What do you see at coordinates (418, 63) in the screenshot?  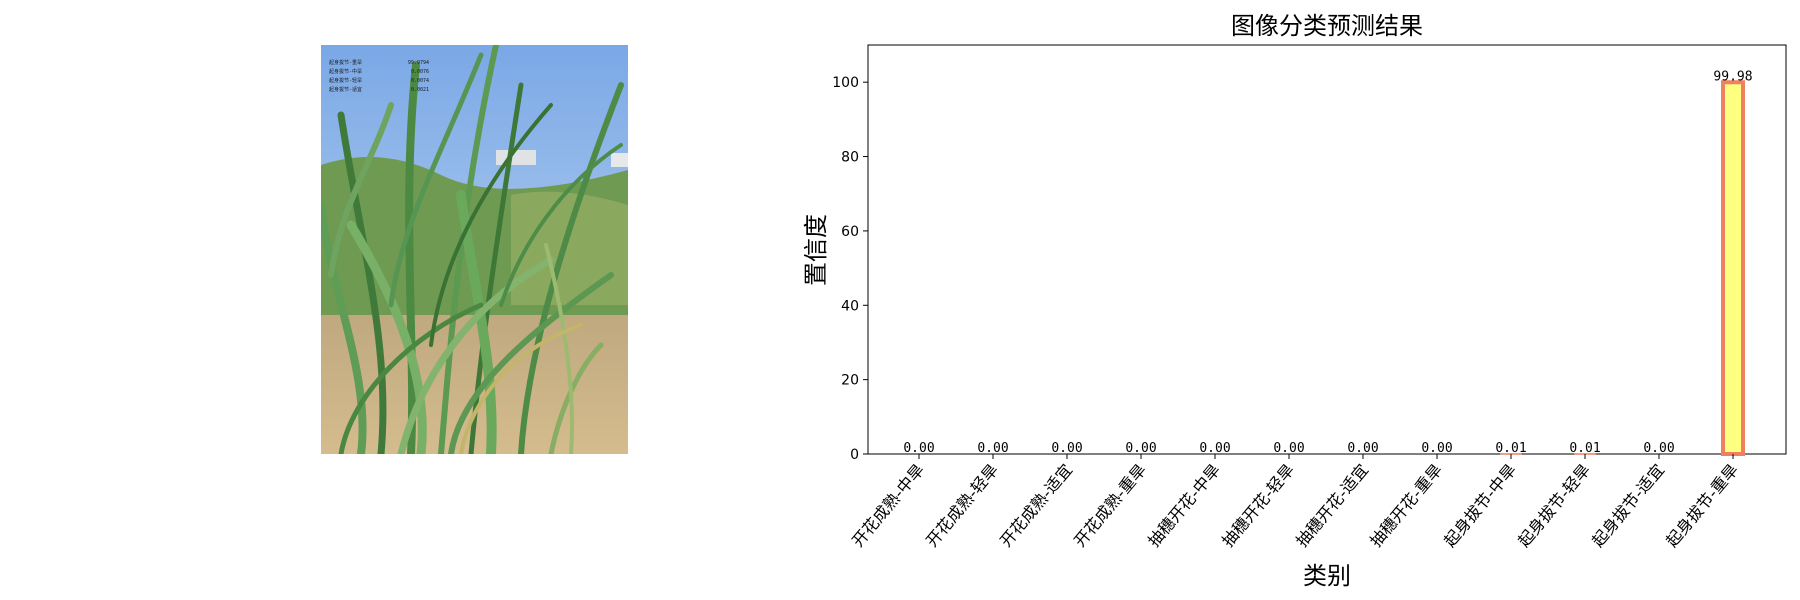 I see `overlay-value: 99.9794` at bounding box center [418, 63].